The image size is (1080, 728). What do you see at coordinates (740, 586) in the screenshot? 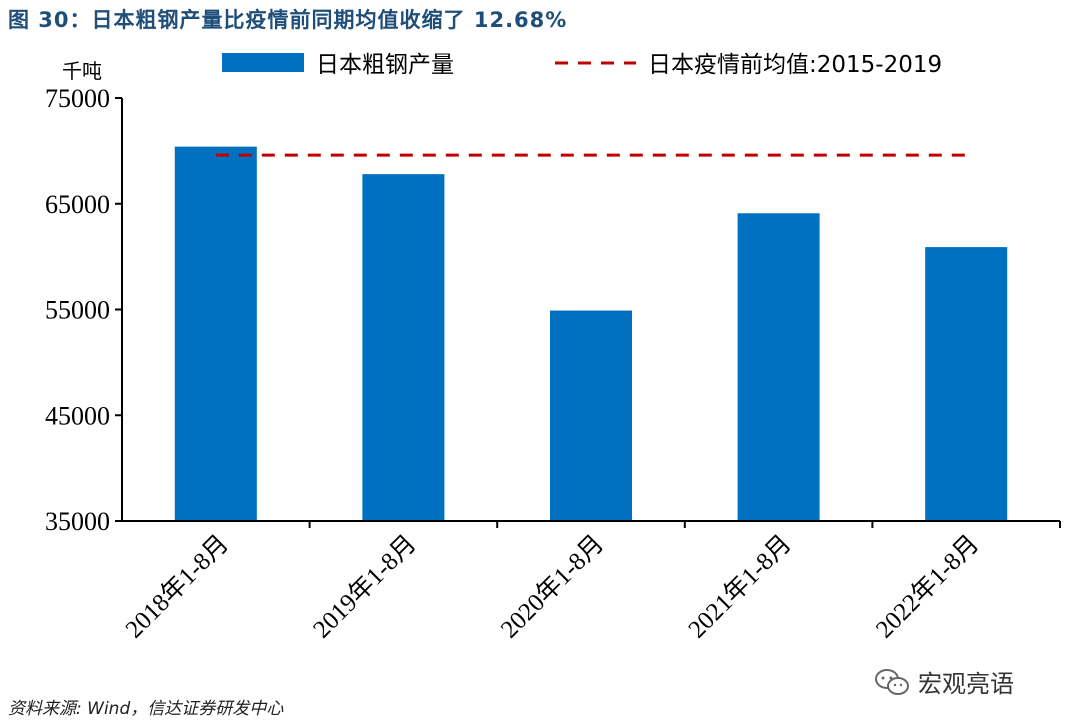
I see `x-category-label: 2021年1-8月` at bounding box center [740, 586].